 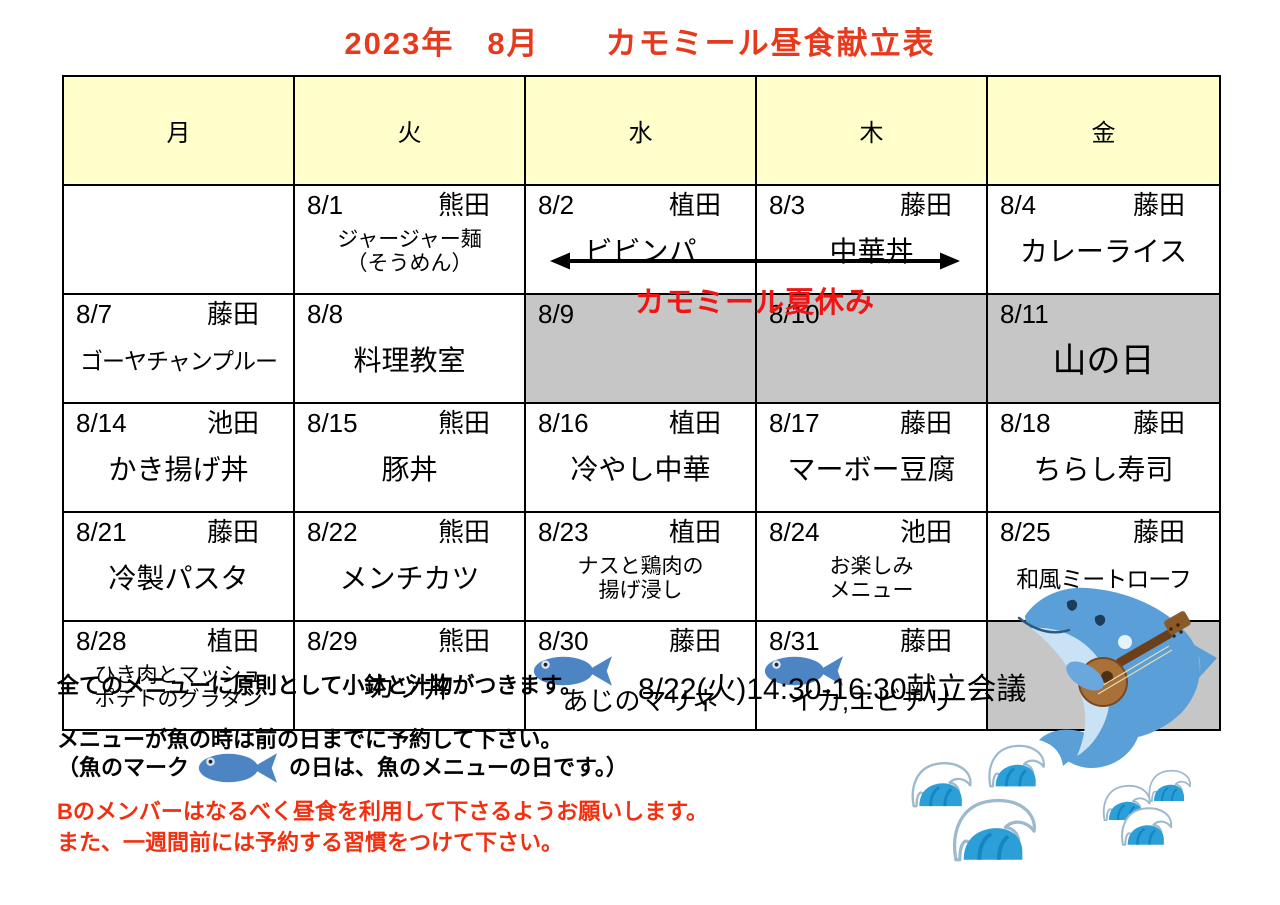 I want to click on cell-menu: 冷製パスタ, so click(x=178, y=579).